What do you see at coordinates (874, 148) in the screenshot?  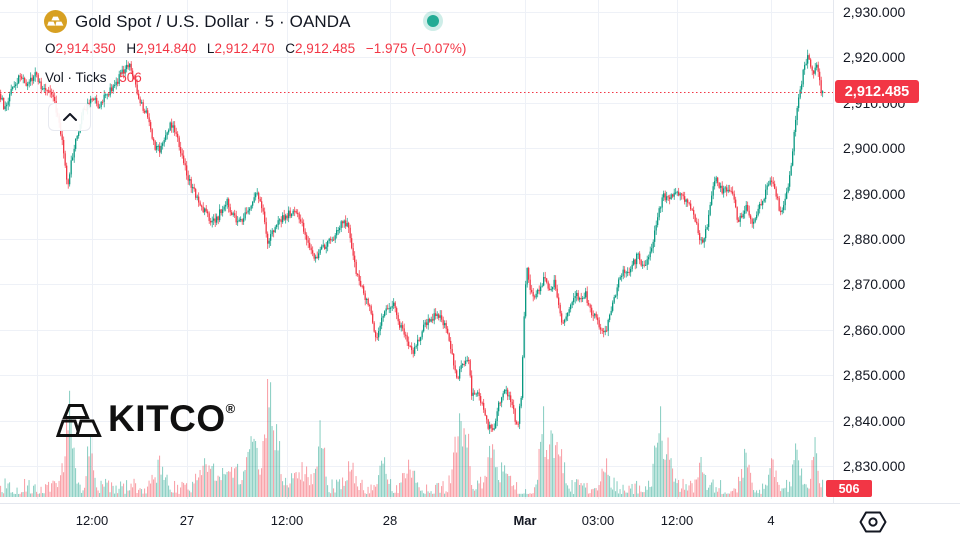 I see `price-tick-label: 2,900.000` at bounding box center [874, 148].